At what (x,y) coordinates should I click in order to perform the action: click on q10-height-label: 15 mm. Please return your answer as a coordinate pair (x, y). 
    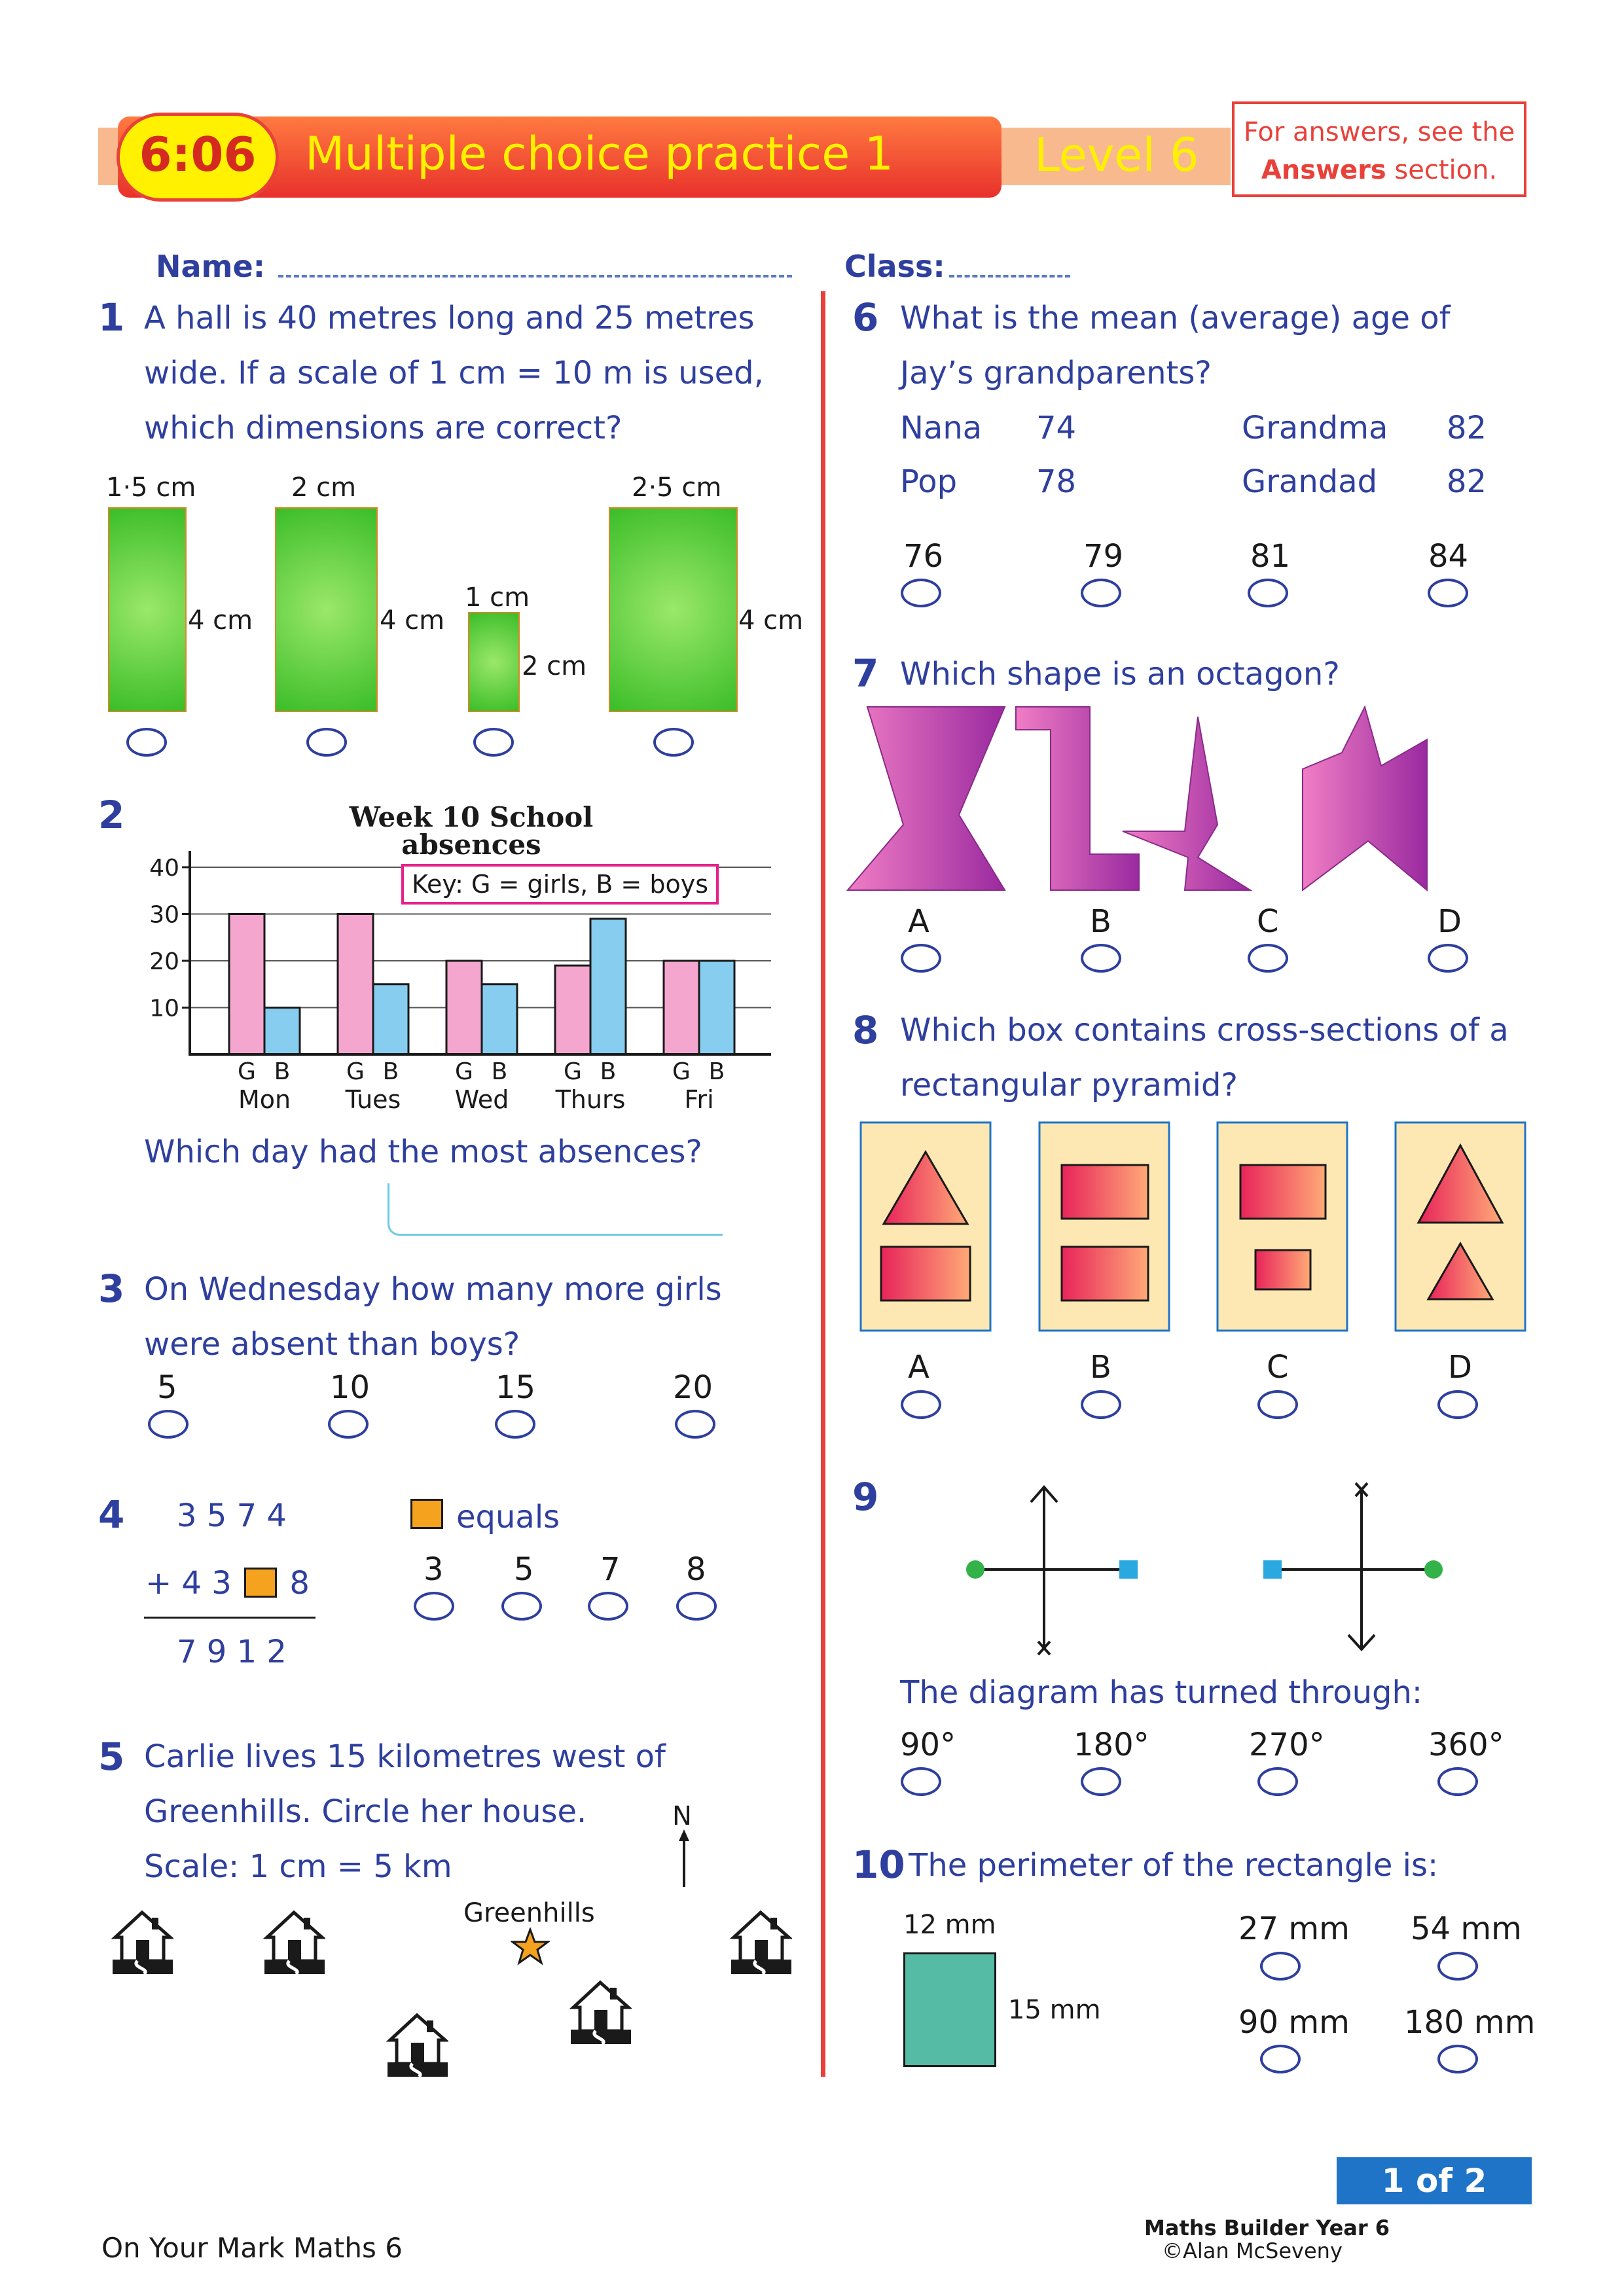
    Looking at the image, I should click on (1054, 2010).